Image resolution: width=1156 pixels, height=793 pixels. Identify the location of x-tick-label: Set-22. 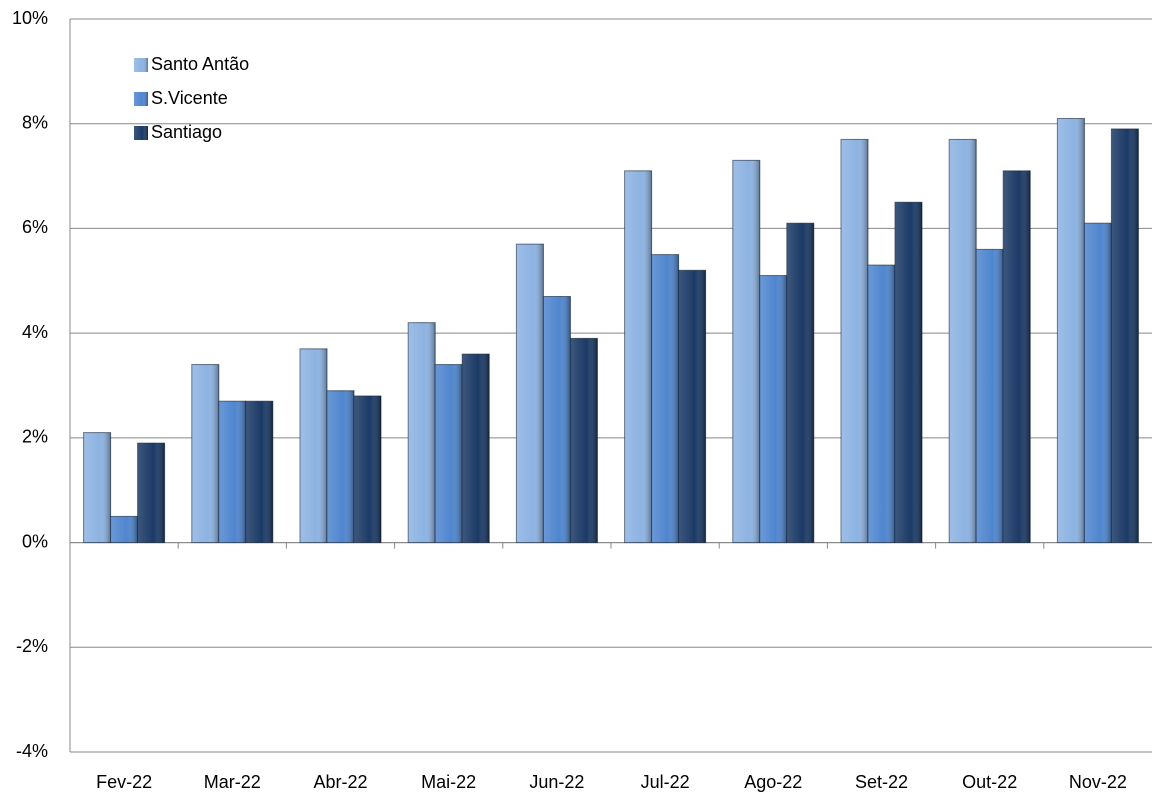
(881, 782).